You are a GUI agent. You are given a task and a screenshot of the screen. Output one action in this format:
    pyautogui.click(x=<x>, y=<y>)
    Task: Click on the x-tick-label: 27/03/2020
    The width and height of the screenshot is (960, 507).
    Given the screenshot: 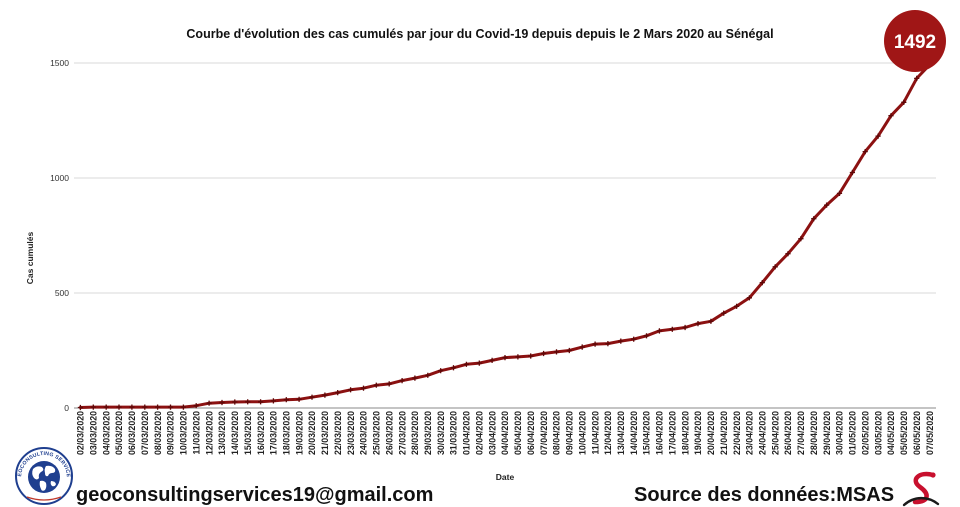 What is the action you would take?
    pyautogui.click(x=402, y=433)
    